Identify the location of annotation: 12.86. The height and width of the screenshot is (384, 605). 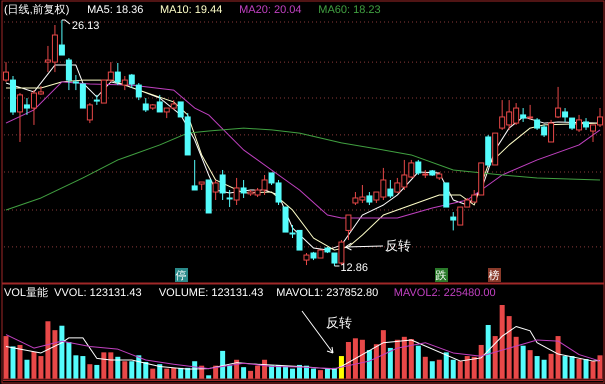
(354, 268).